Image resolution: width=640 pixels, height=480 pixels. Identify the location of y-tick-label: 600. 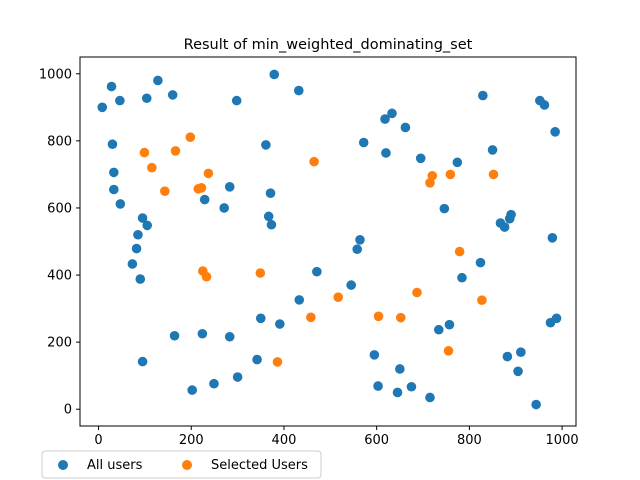
(59, 208).